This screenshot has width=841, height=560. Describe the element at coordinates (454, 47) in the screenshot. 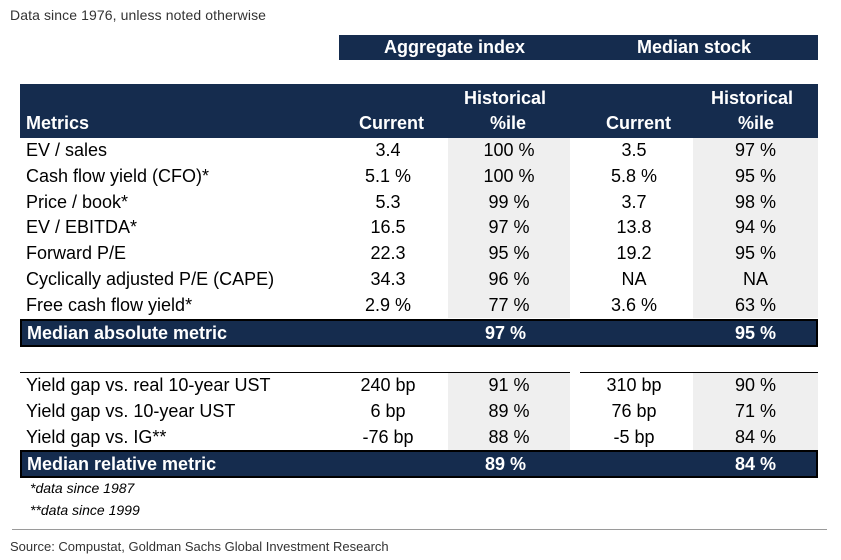

I see `aggregate-index-header: Aggregate index` at that location.